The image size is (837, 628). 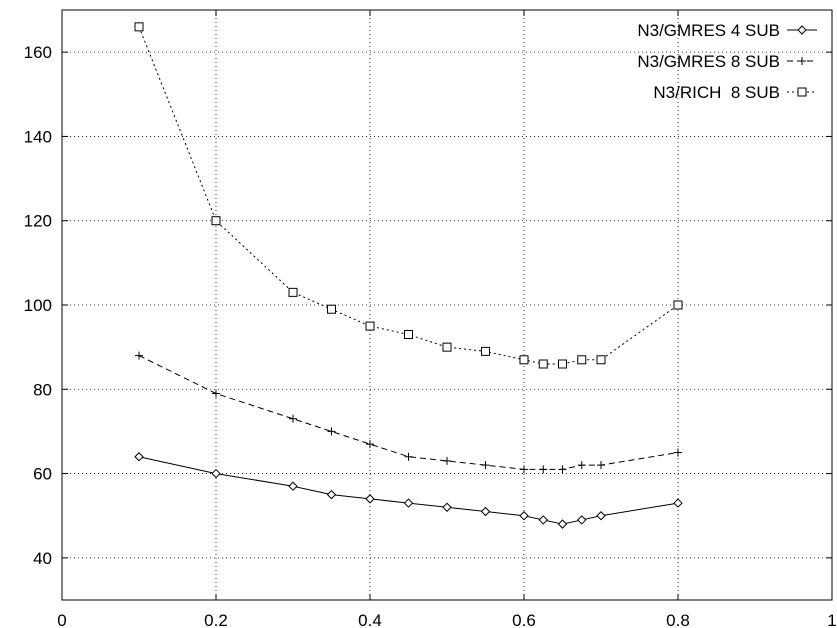 I want to click on series-diamond, so click(x=408, y=490).